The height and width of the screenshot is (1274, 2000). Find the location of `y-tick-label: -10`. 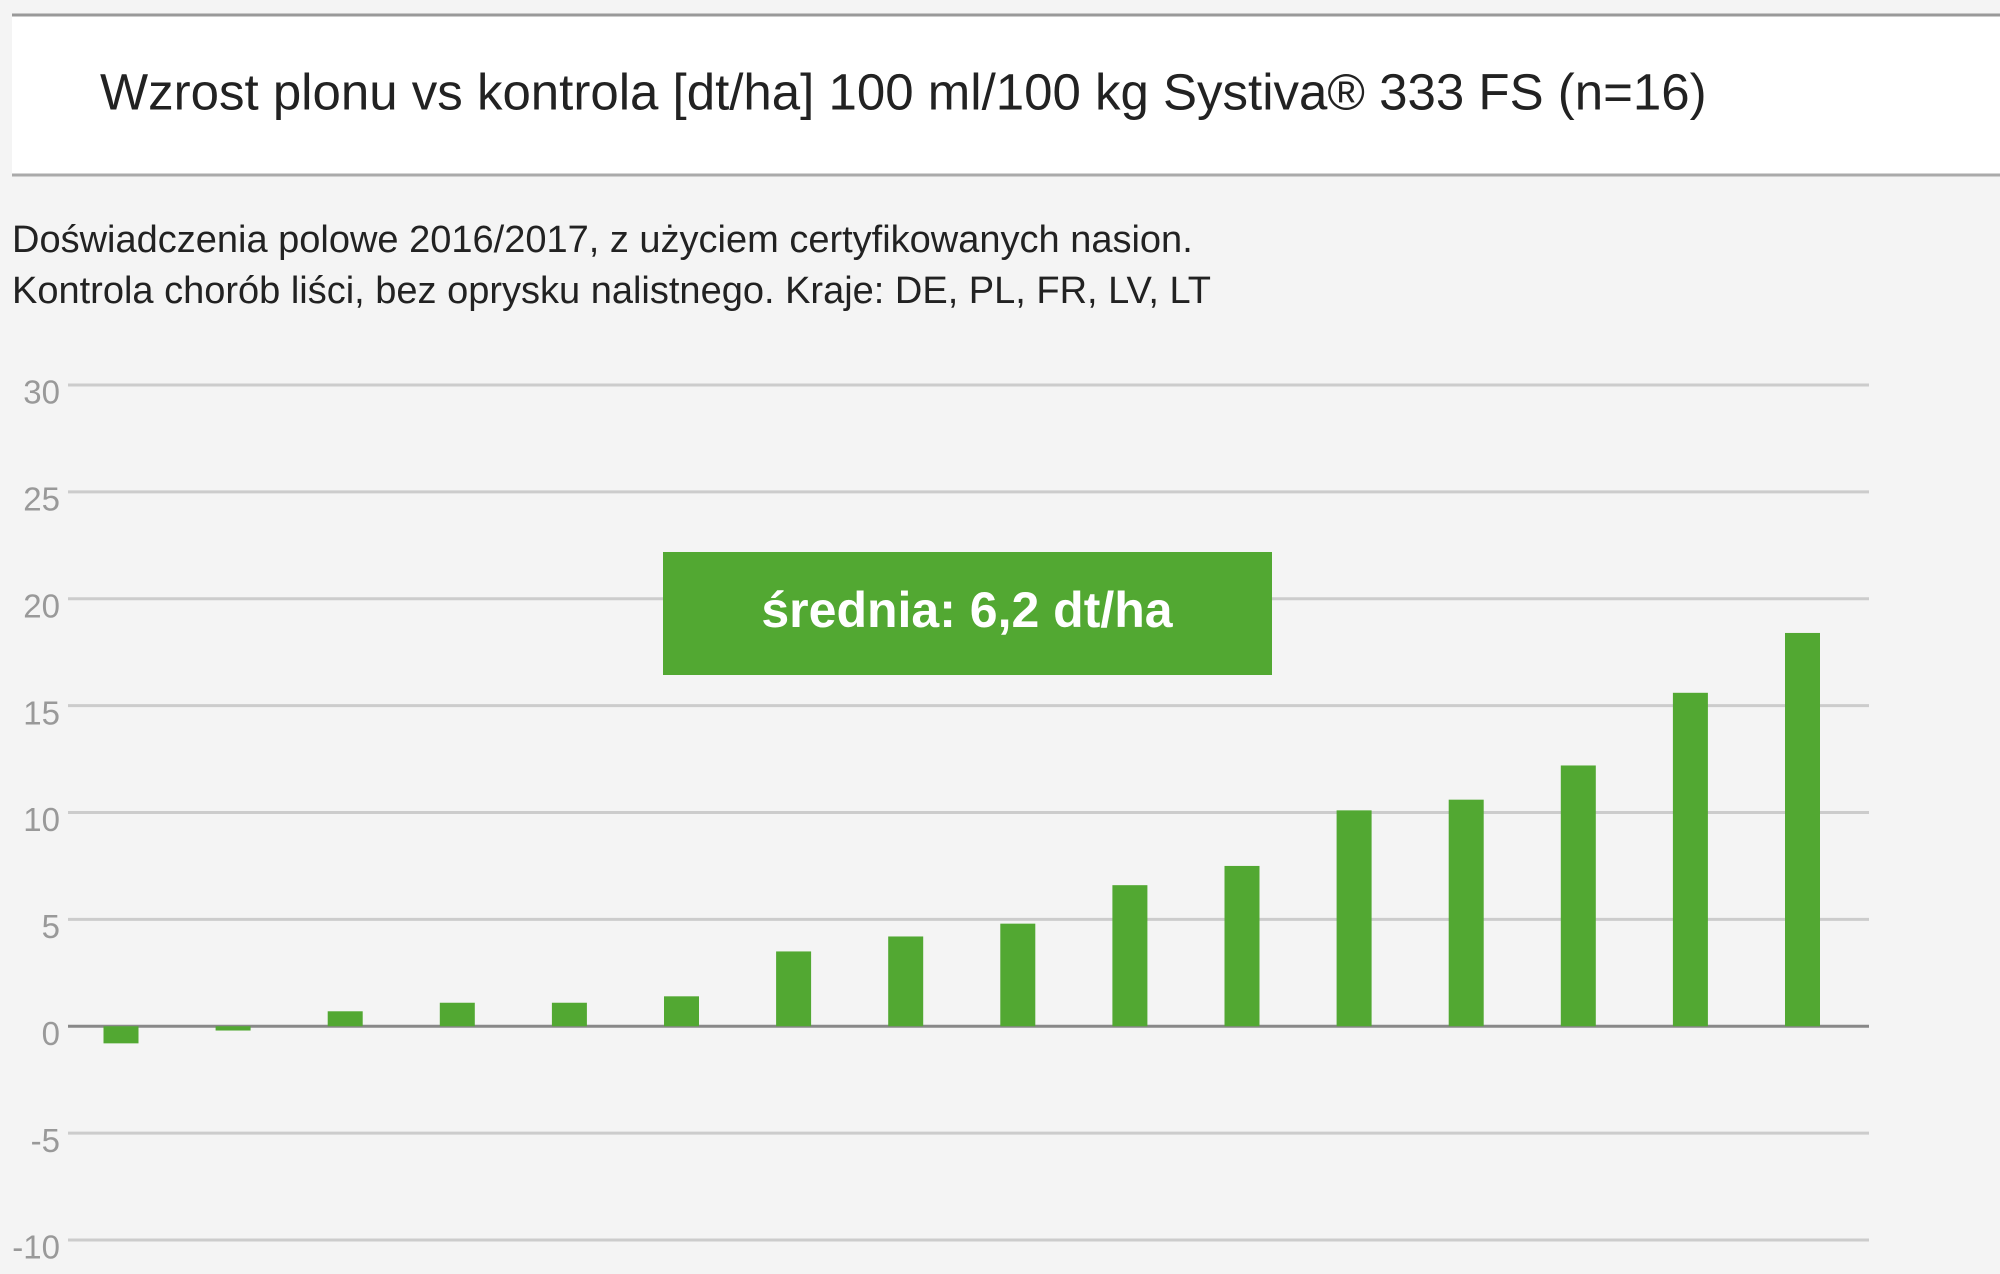

y-tick-label: -10 is located at coordinates (36, 1247).